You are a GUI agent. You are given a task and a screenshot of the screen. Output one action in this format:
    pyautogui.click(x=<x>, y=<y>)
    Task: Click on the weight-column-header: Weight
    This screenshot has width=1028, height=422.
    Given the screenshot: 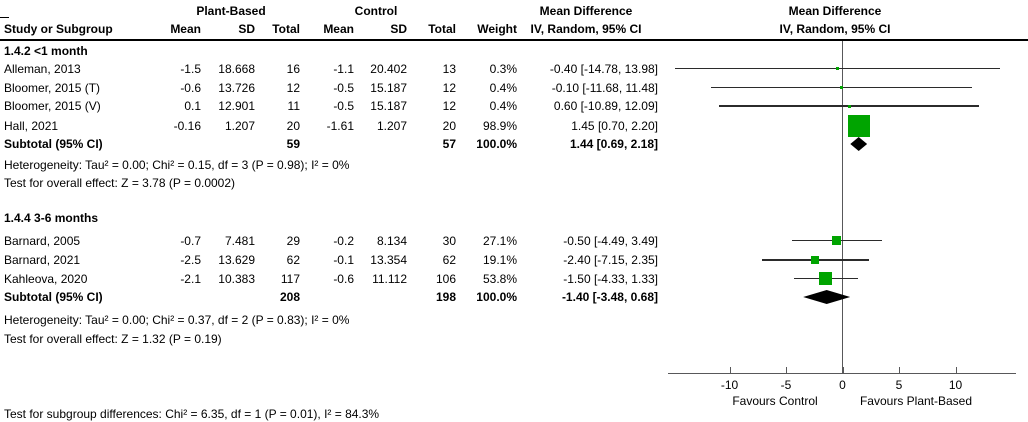 What is the action you would take?
    pyautogui.click(x=497, y=29)
    